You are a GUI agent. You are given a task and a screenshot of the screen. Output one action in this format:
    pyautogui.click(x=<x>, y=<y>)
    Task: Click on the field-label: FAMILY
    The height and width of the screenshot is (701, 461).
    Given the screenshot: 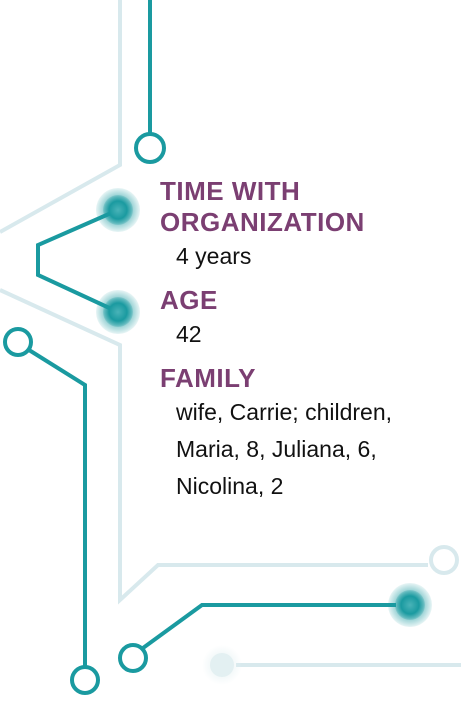 What is the action you would take?
    pyautogui.click(x=208, y=378)
    